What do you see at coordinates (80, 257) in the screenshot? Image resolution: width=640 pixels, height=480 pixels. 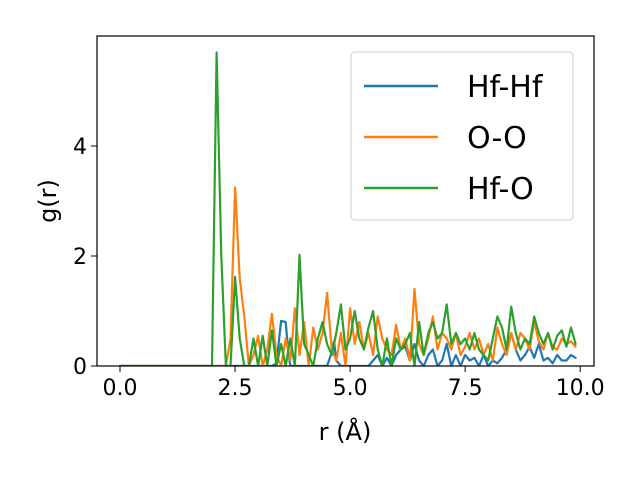 I see `y-tick-label: 2` at bounding box center [80, 257].